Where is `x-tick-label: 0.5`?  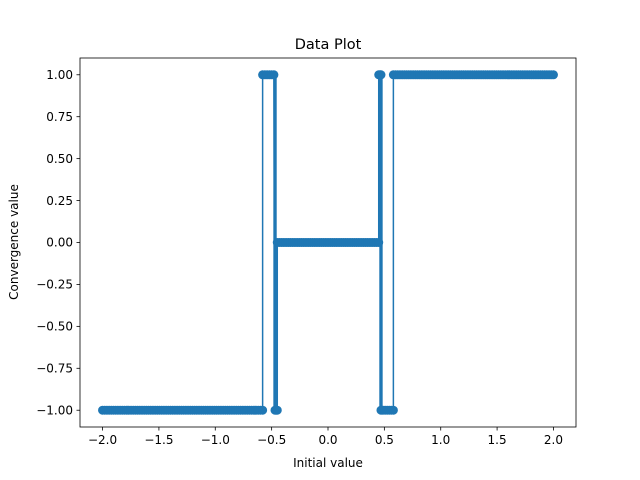
x-tick-label: 0.5 is located at coordinates (384, 440).